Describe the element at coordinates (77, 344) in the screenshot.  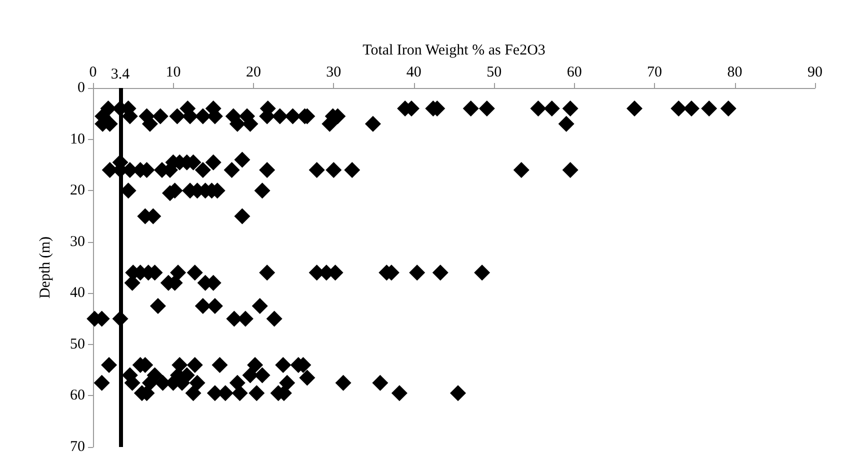
I see `y-tick-label: 50` at that location.